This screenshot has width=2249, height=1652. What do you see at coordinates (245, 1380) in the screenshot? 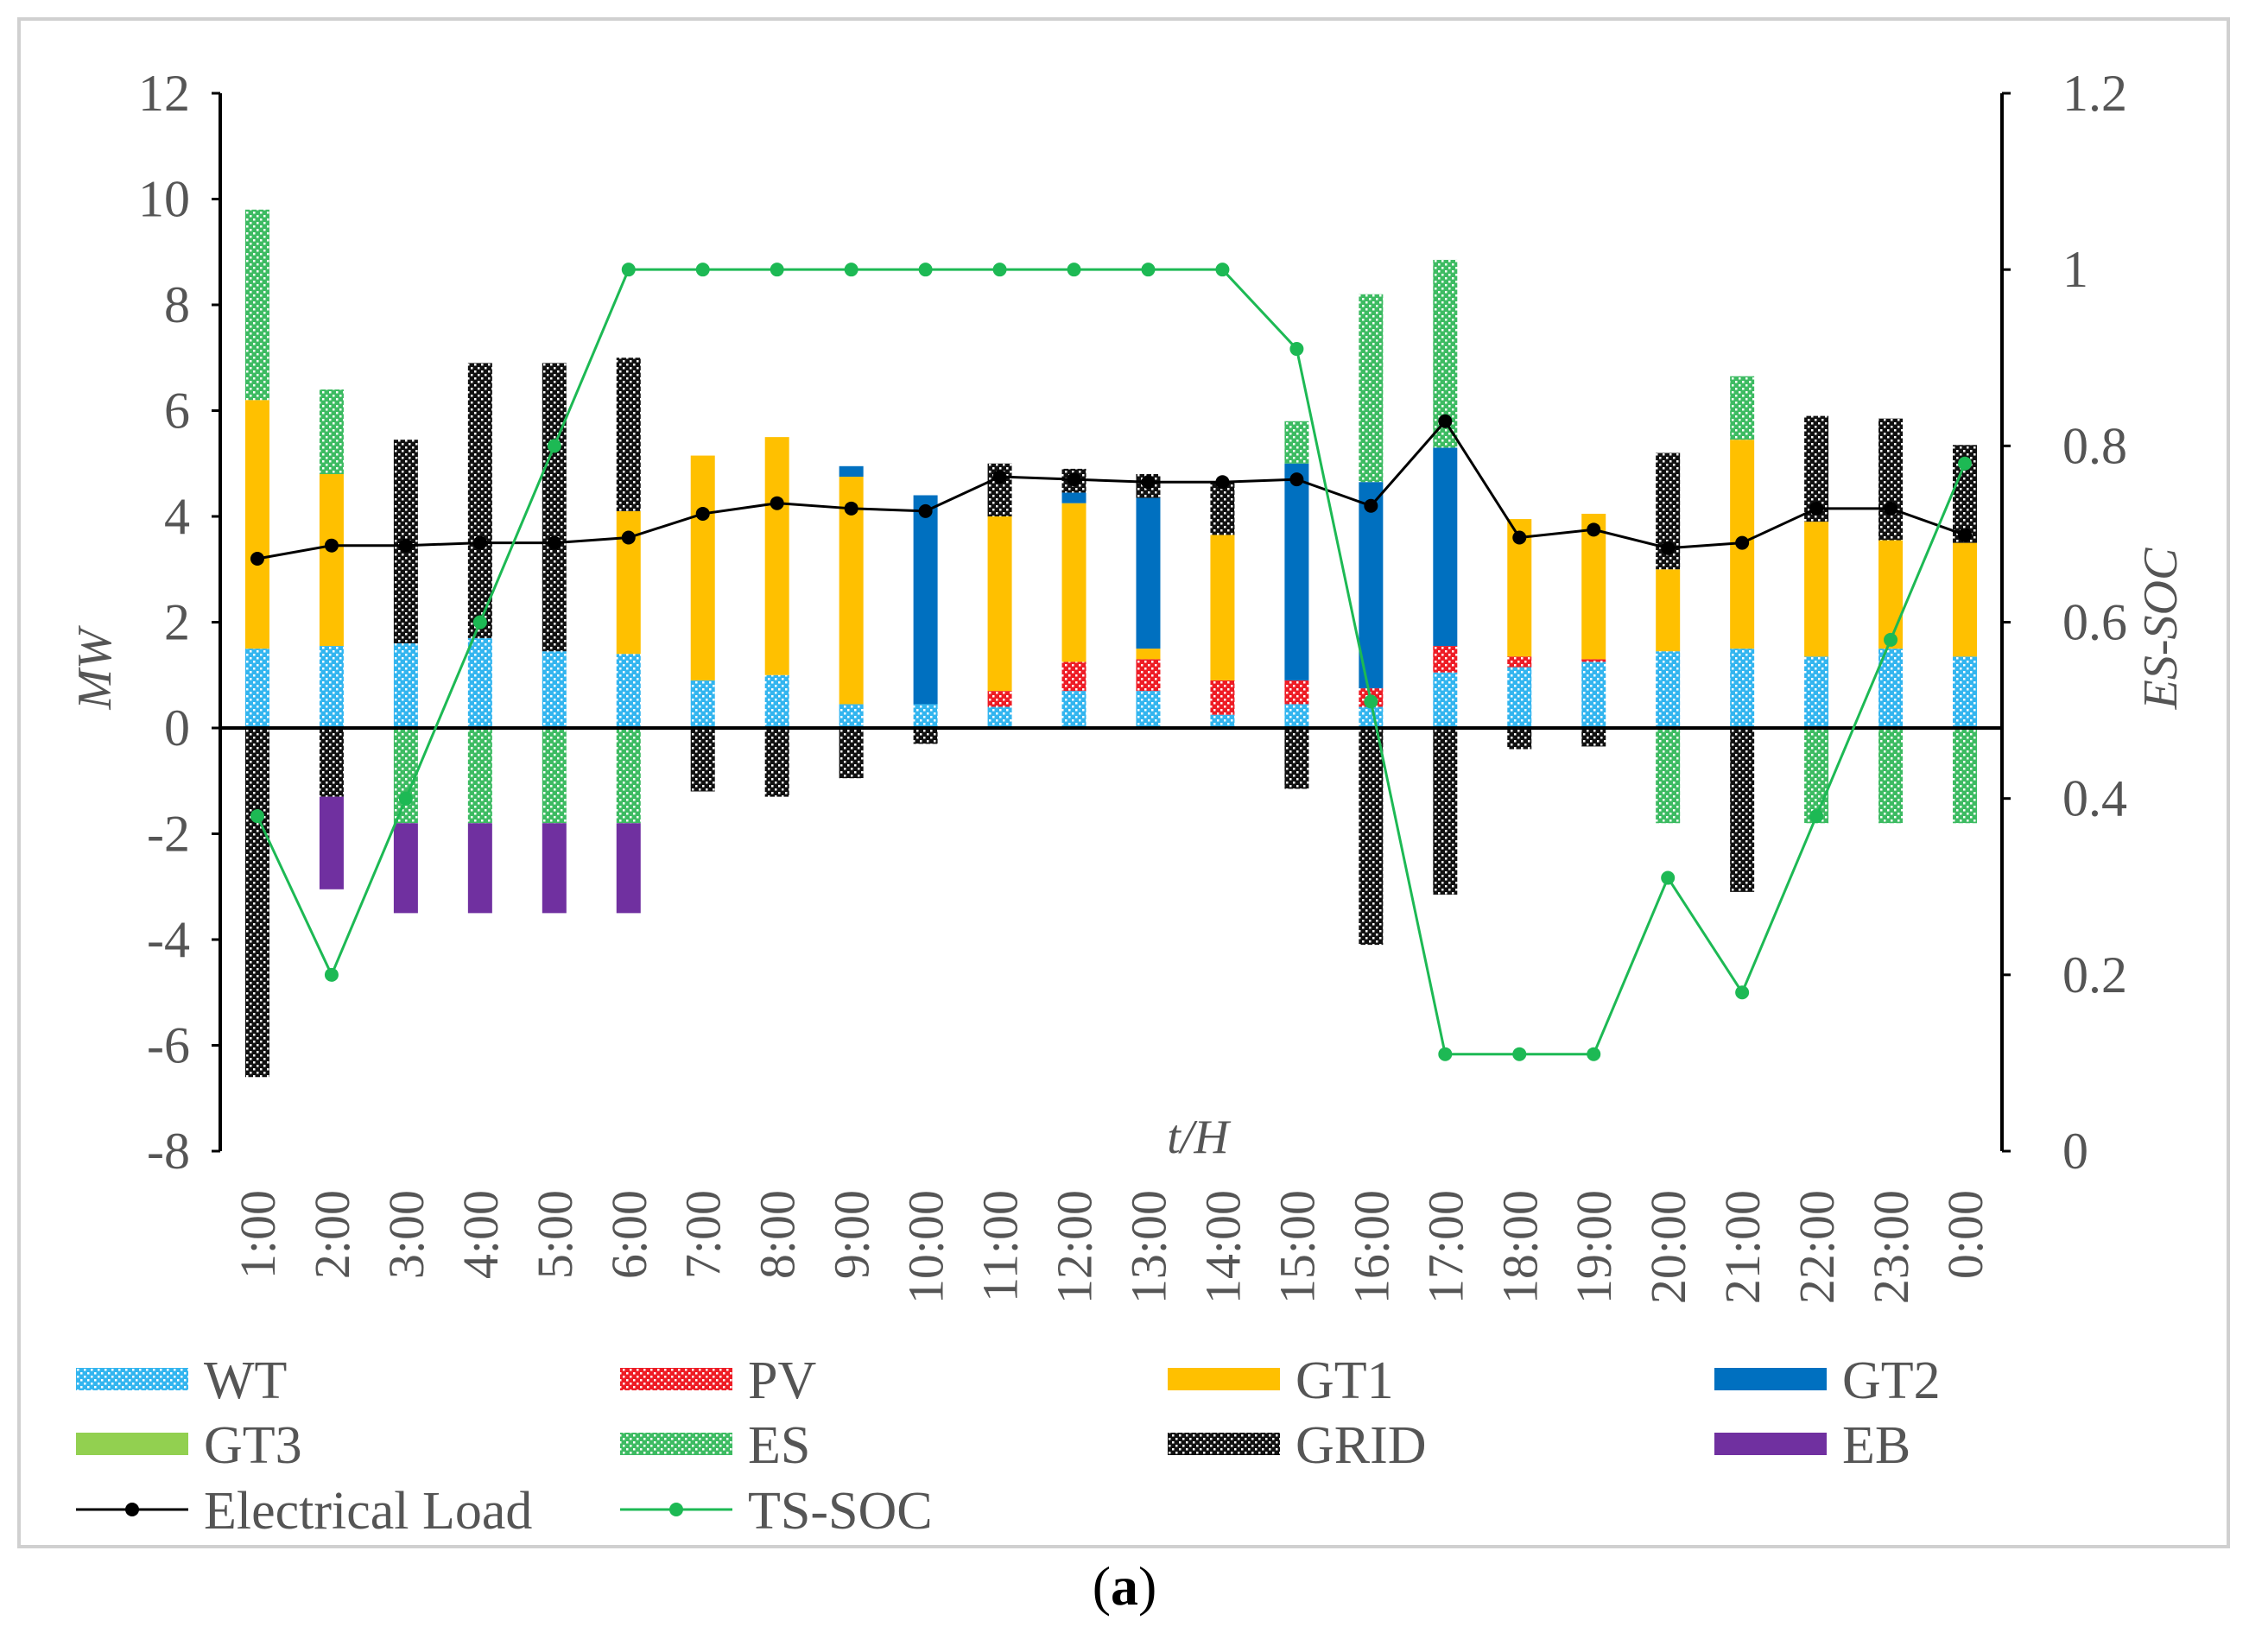
I see `legend-label-wt: WT` at bounding box center [245, 1380].